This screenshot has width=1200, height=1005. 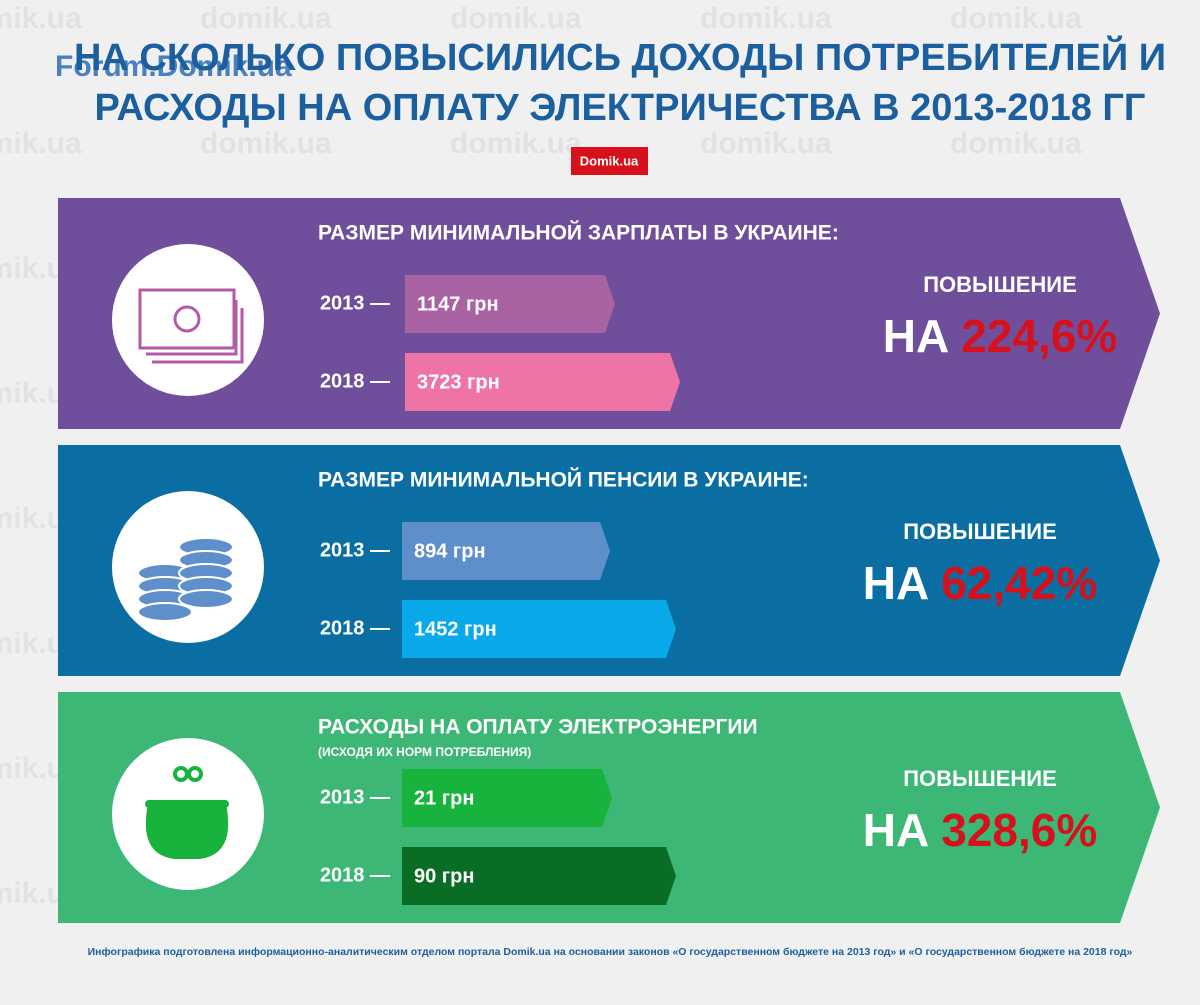 I want to click on increase-value: НА 224,6%, so click(x=1000, y=336).